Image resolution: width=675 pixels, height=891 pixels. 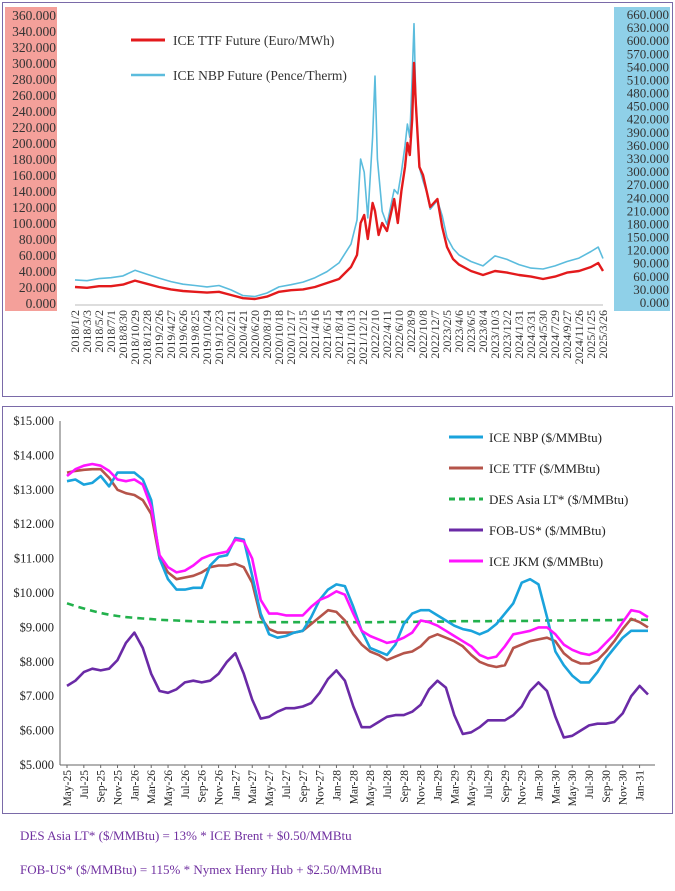 I want to click on x-axis-tick-label: Mar-29, so click(x=455, y=787).